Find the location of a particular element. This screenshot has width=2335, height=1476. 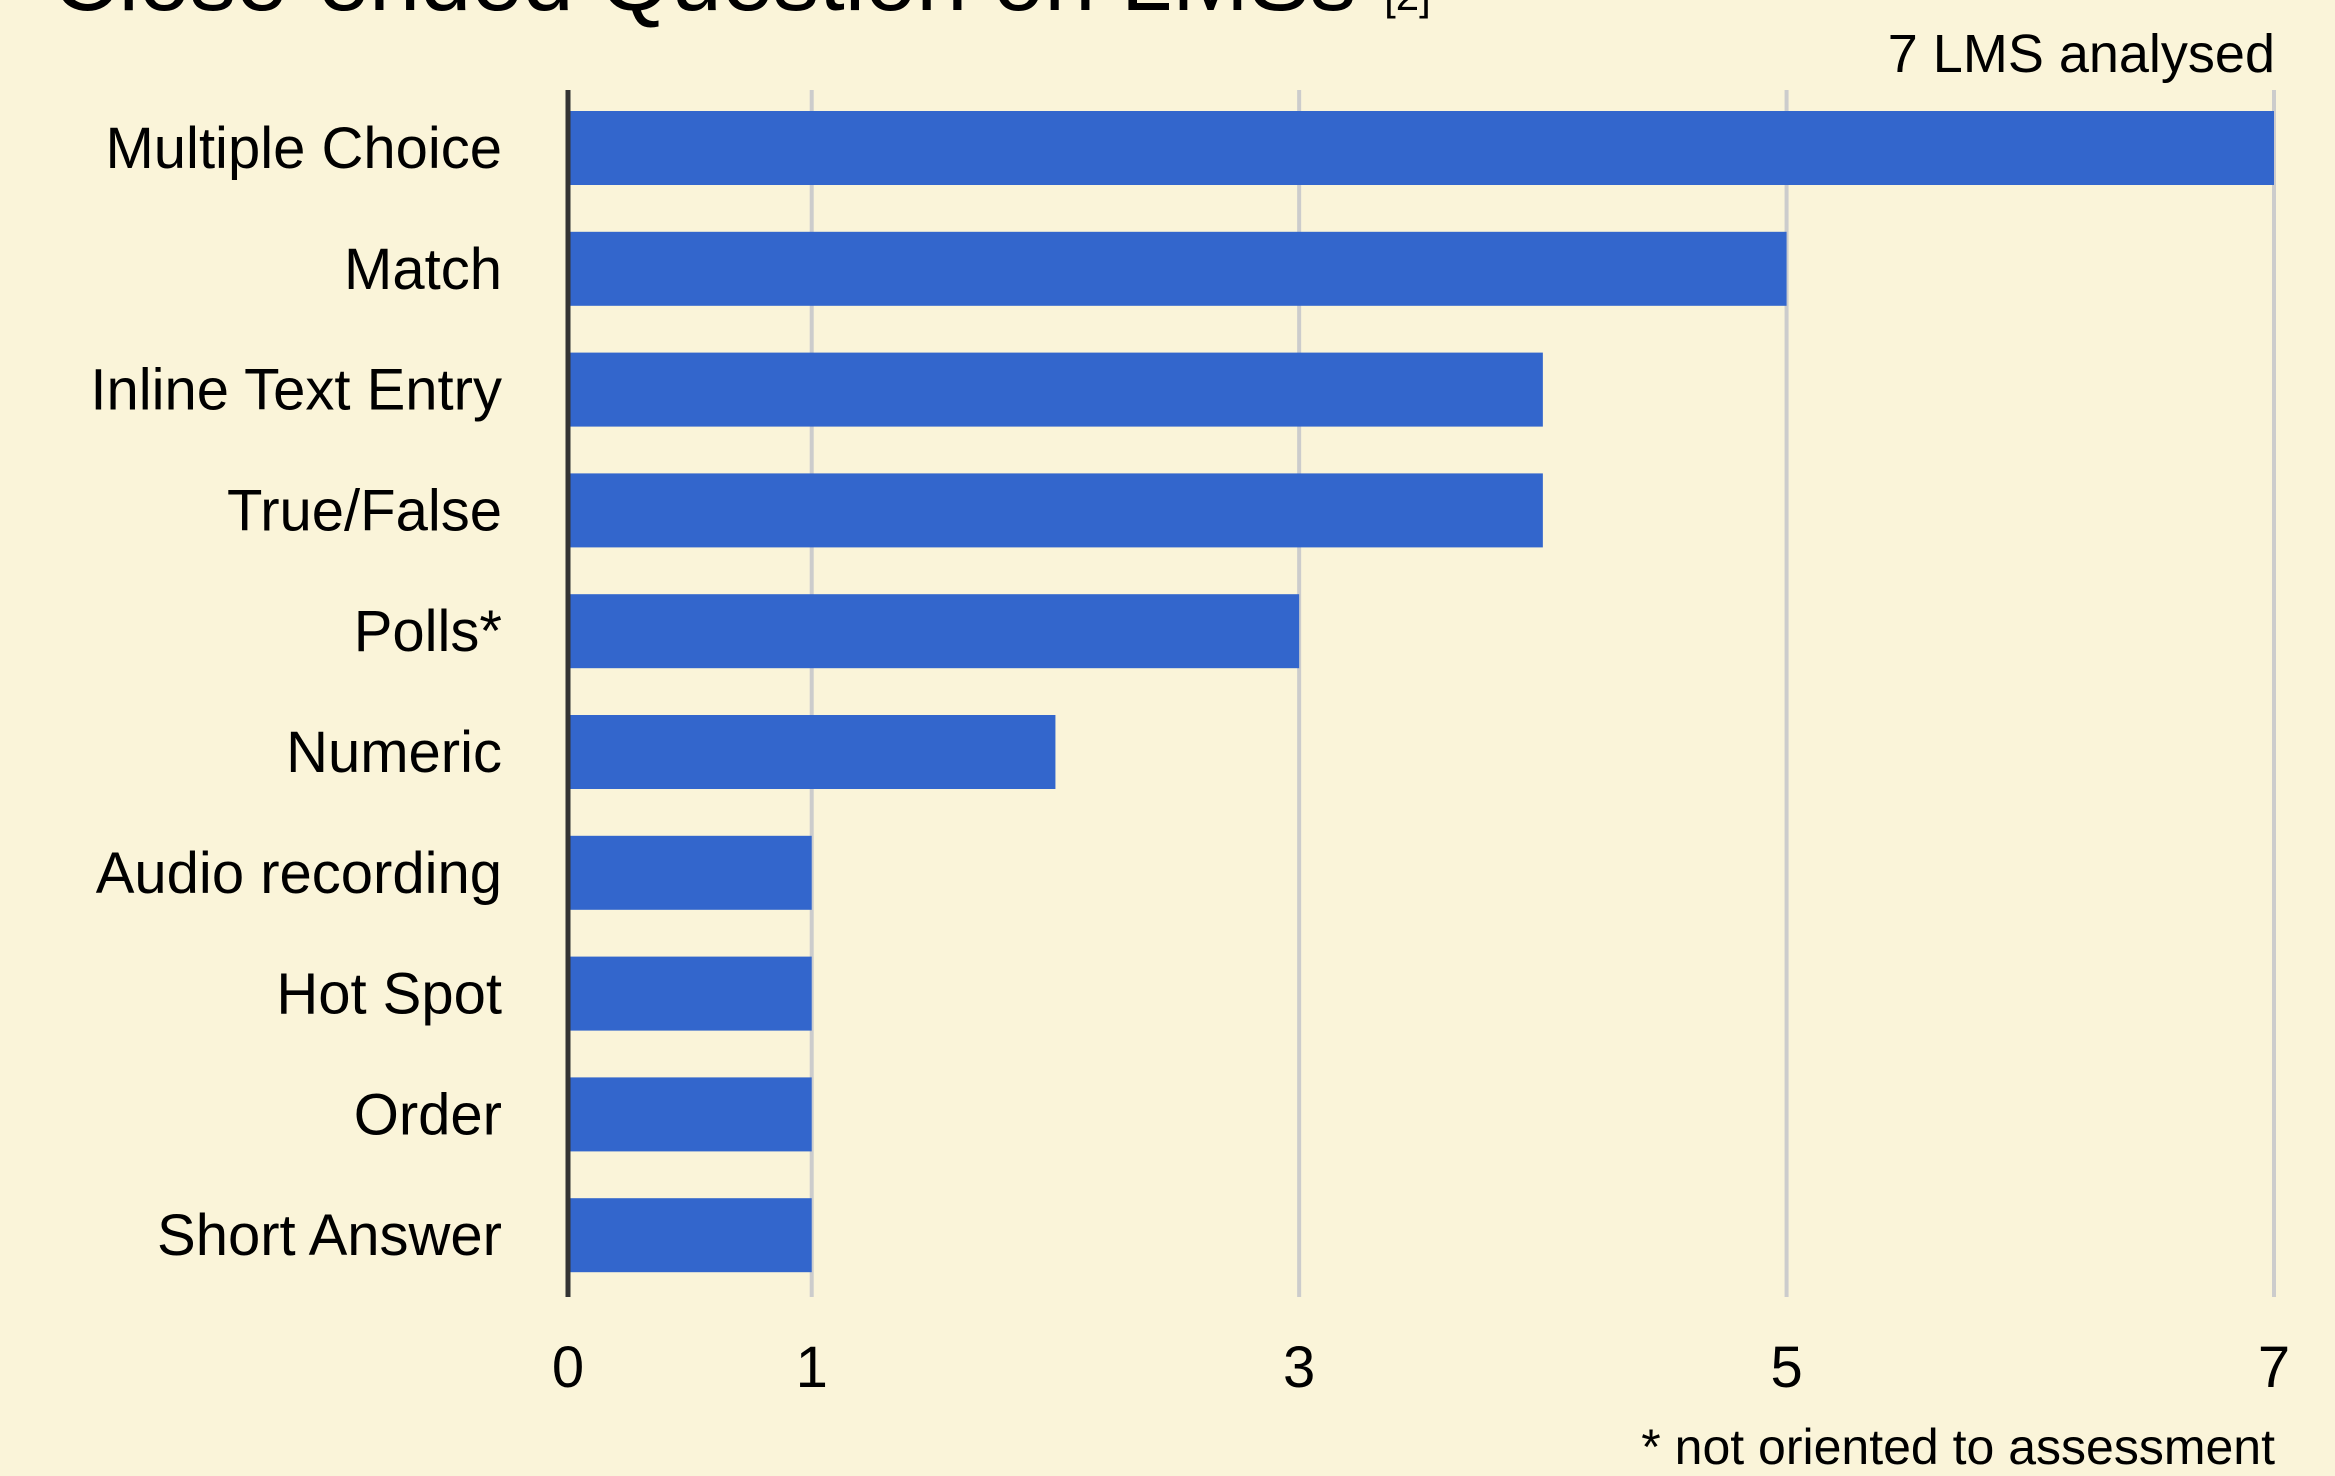

category-label: Order is located at coordinates (428, 1114).